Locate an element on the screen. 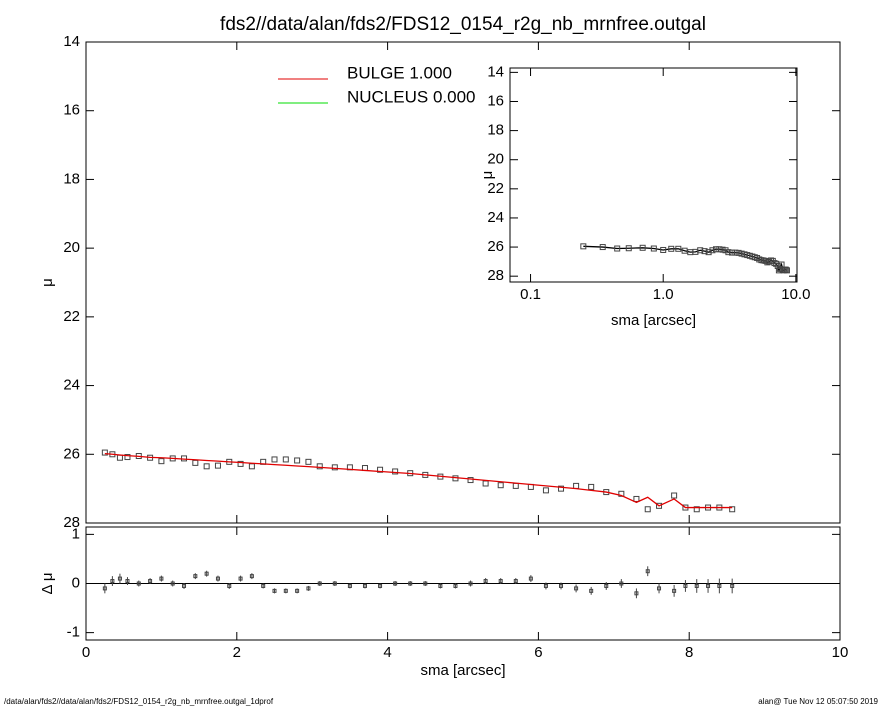 Image resolution: width=885 pixels, height=708 pixels. x-tick-label: 6 is located at coordinates (538, 652).